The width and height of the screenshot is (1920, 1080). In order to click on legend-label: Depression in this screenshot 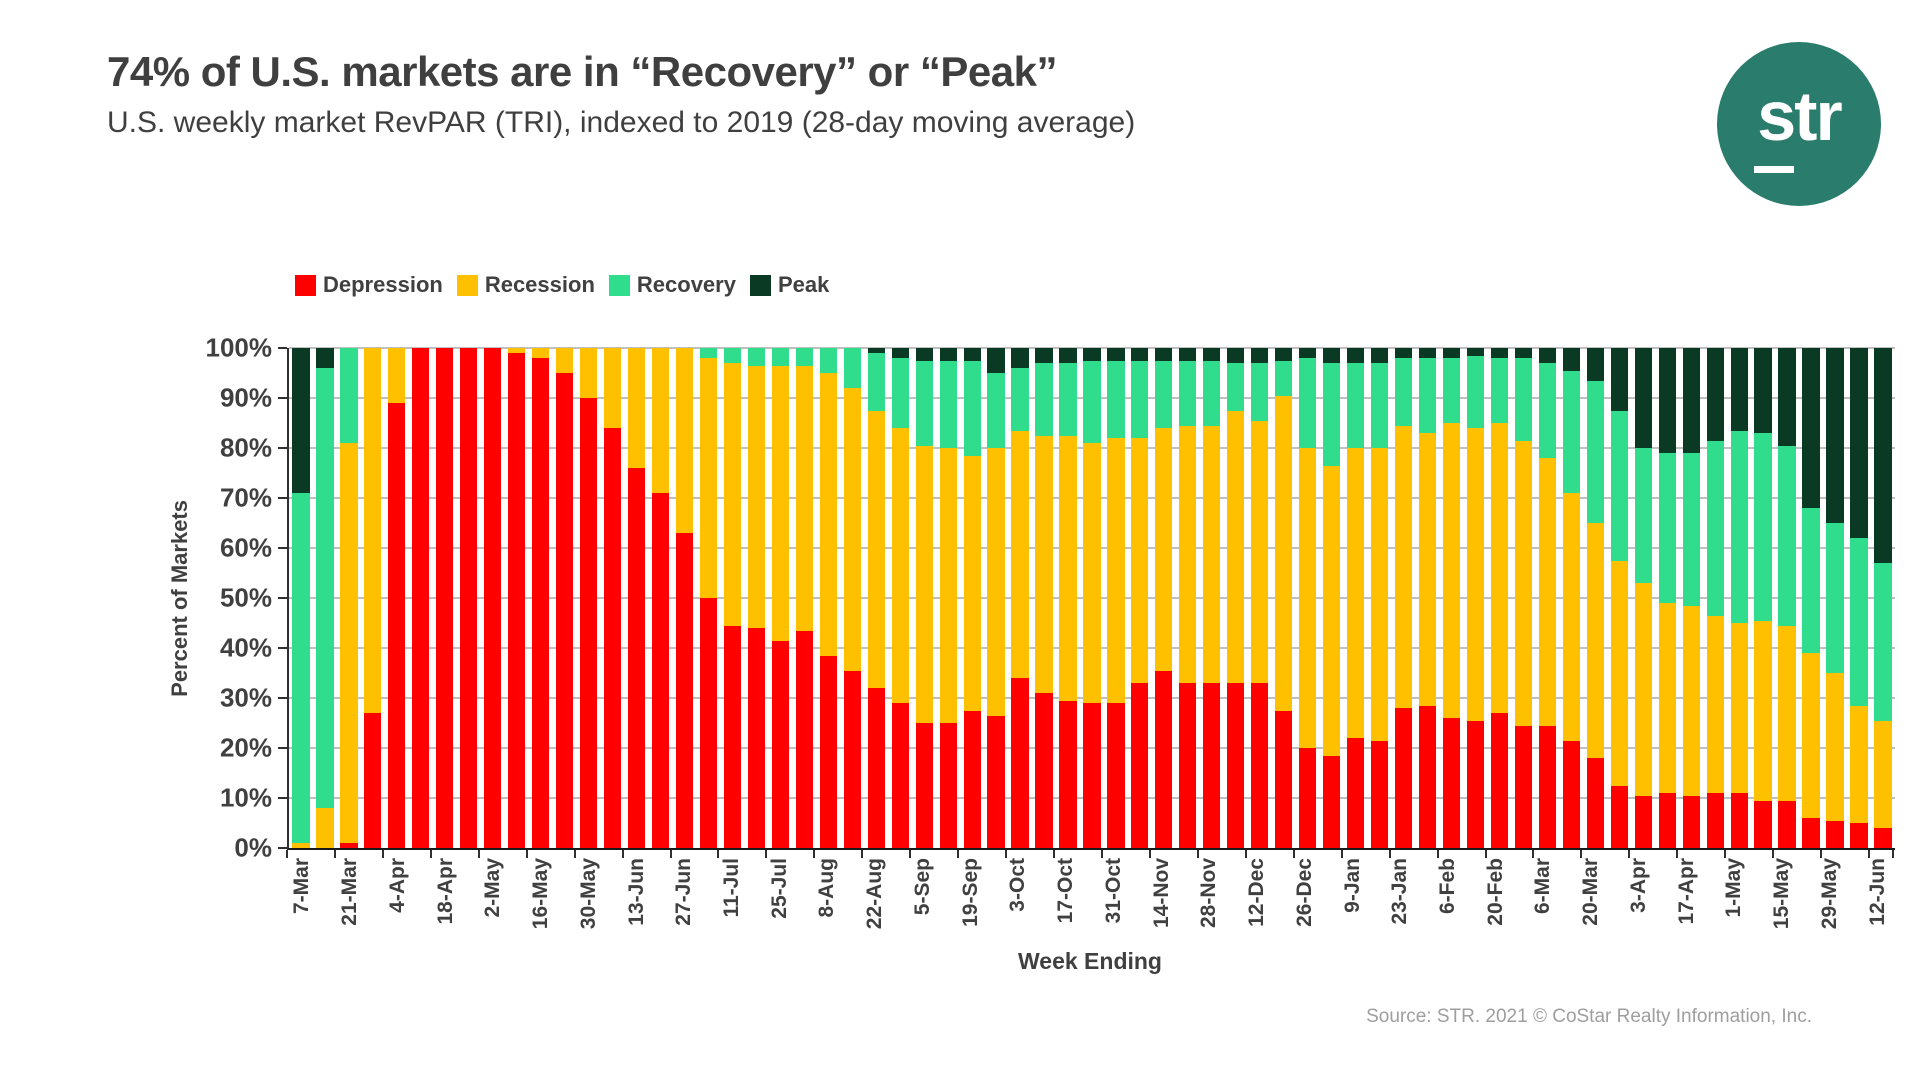, I will do `click(383, 284)`.